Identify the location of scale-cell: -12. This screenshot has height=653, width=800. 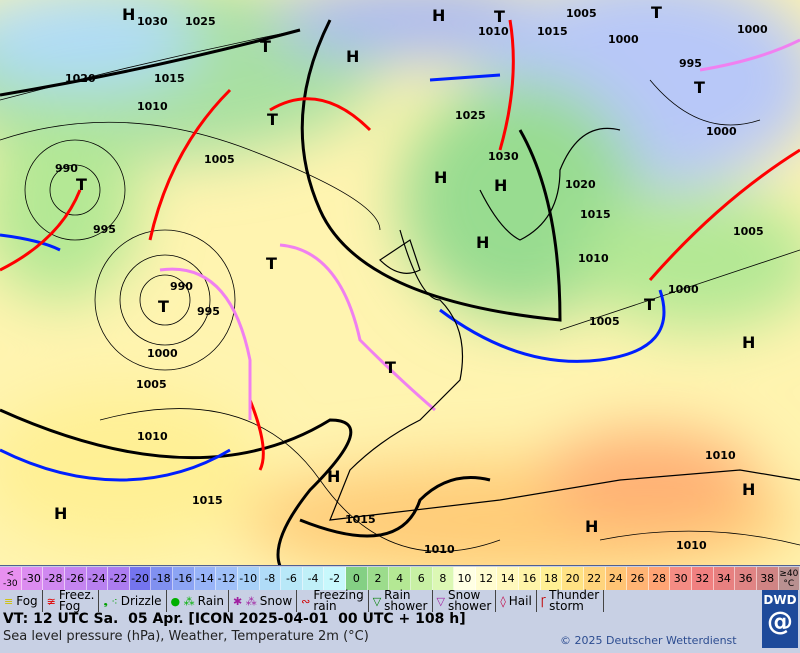
(227, 578).